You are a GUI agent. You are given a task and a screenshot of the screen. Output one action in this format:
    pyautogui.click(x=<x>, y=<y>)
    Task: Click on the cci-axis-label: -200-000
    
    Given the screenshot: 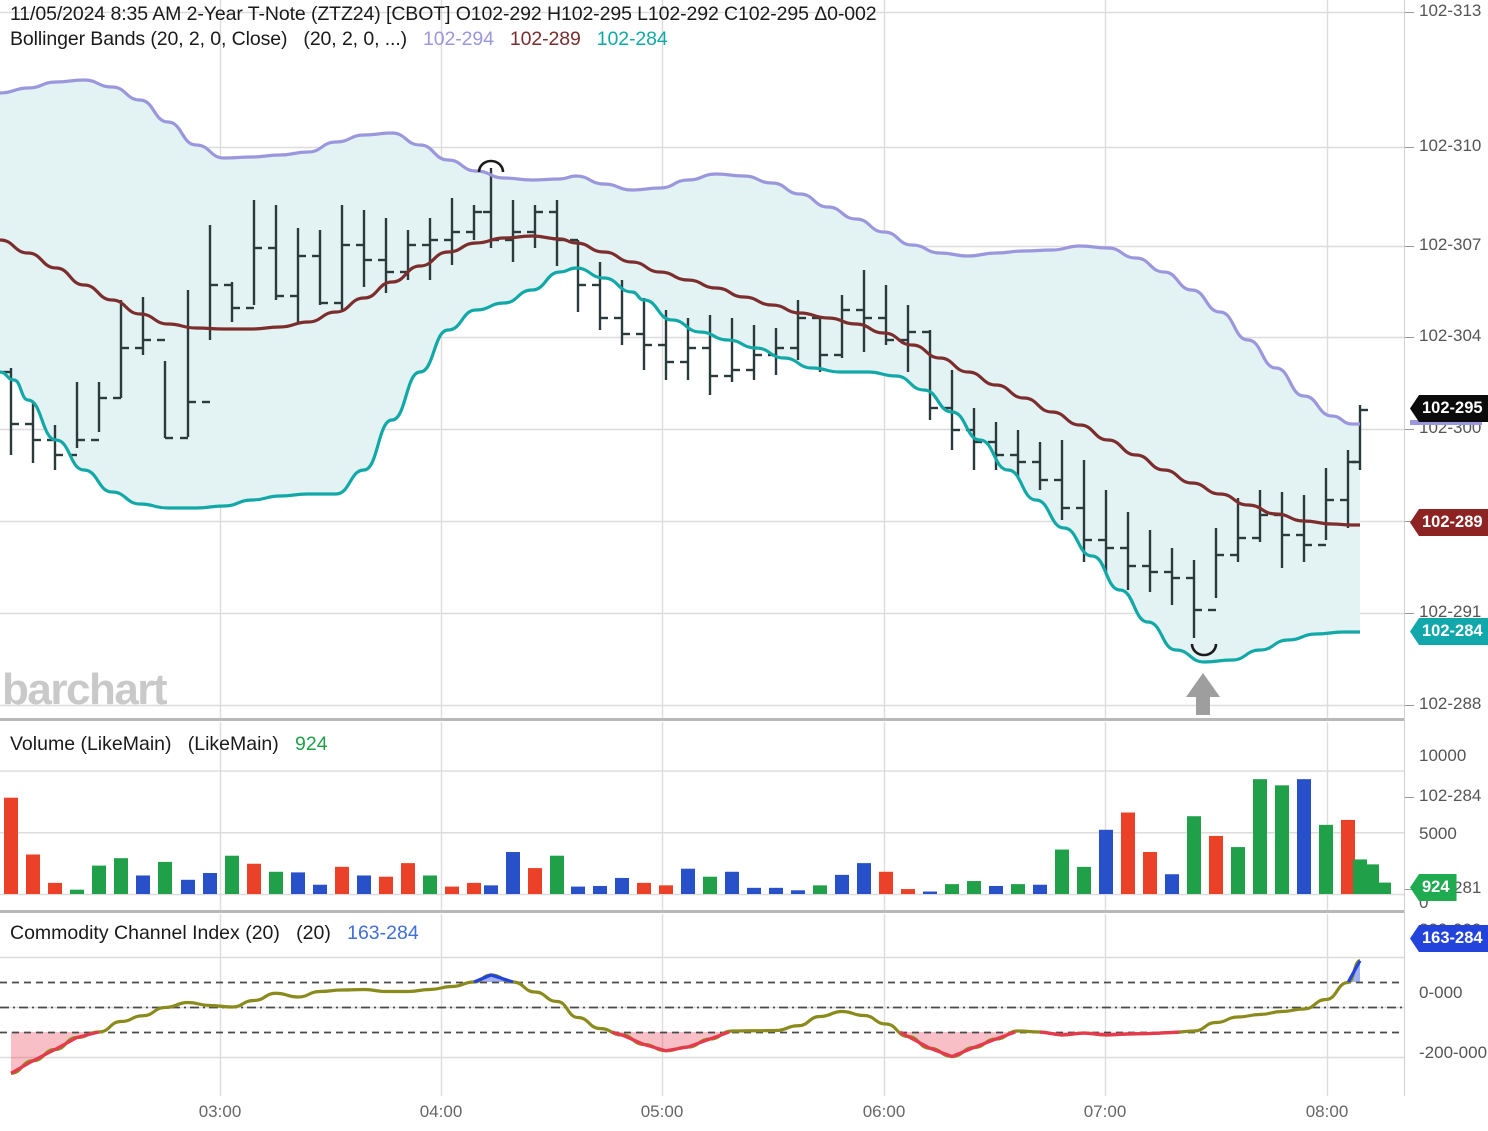 What is the action you would take?
    pyautogui.click(x=1453, y=1052)
    